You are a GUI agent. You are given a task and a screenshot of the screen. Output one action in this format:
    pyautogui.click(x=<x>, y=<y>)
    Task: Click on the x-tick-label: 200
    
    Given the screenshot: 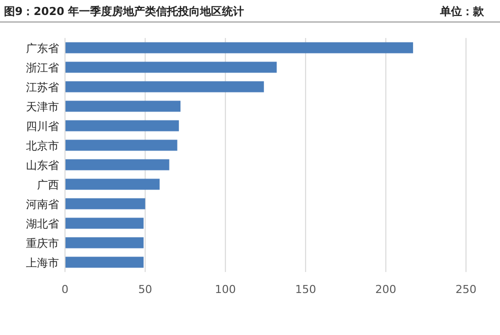 What is the action you would take?
    pyautogui.click(x=385, y=289)
    